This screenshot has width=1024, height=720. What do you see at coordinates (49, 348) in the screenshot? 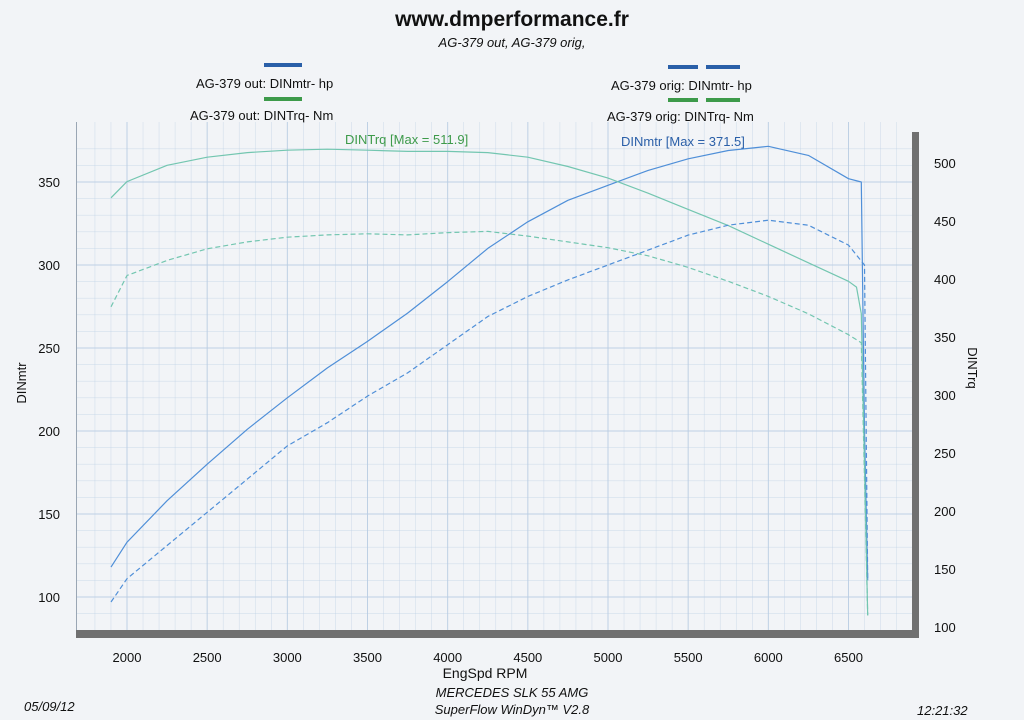
I see `y-left-tick-label: 250` at bounding box center [49, 348].